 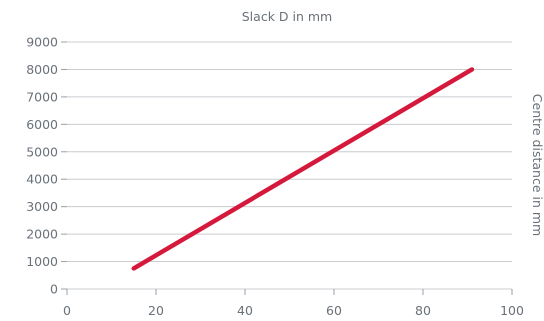 What do you see at coordinates (334, 310) in the screenshot?
I see `x-tick-label: 60` at bounding box center [334, 310].